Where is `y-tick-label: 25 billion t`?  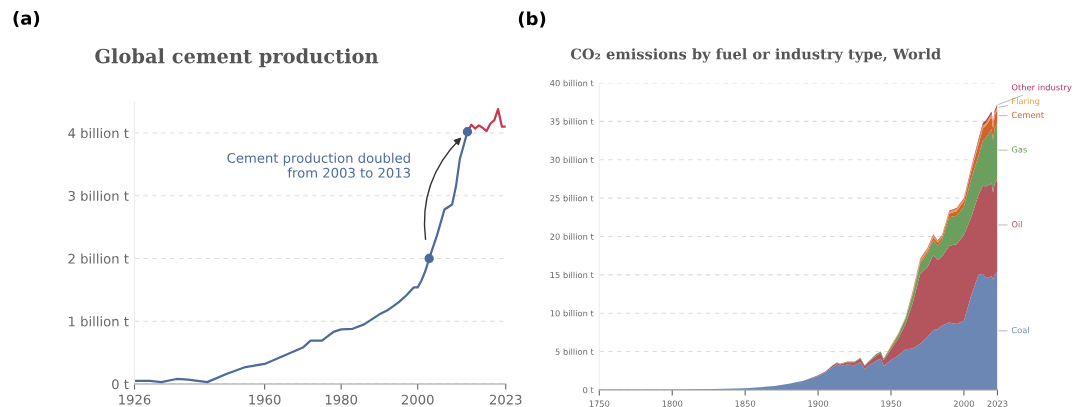 y-tick-label: 25 billion t is located at coordinates (572, 198).